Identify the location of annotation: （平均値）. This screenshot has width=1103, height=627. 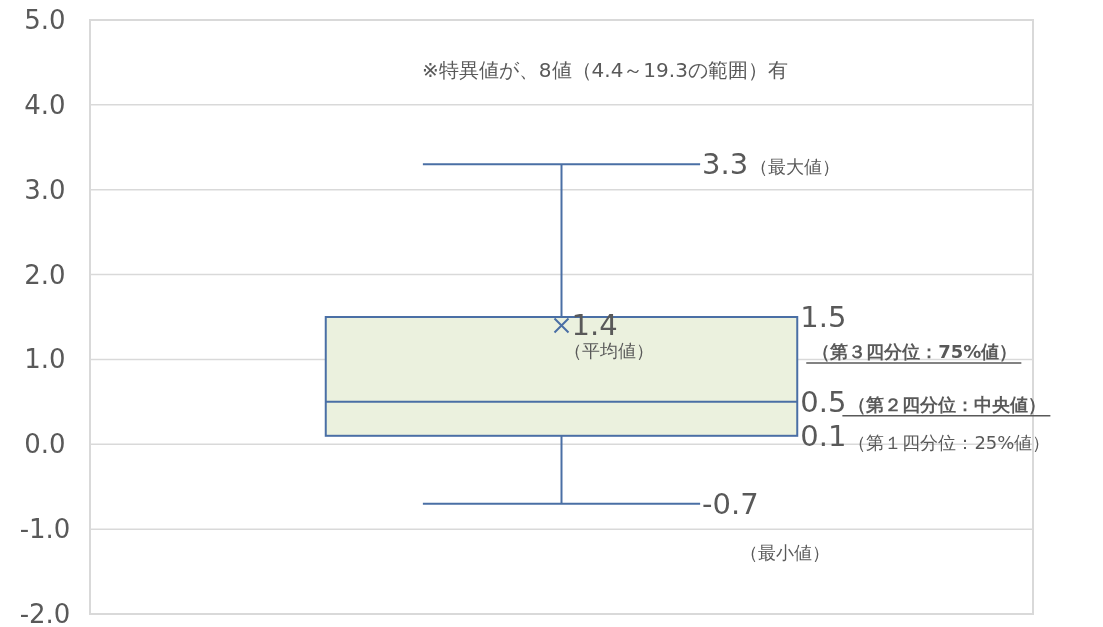
(608, 351).